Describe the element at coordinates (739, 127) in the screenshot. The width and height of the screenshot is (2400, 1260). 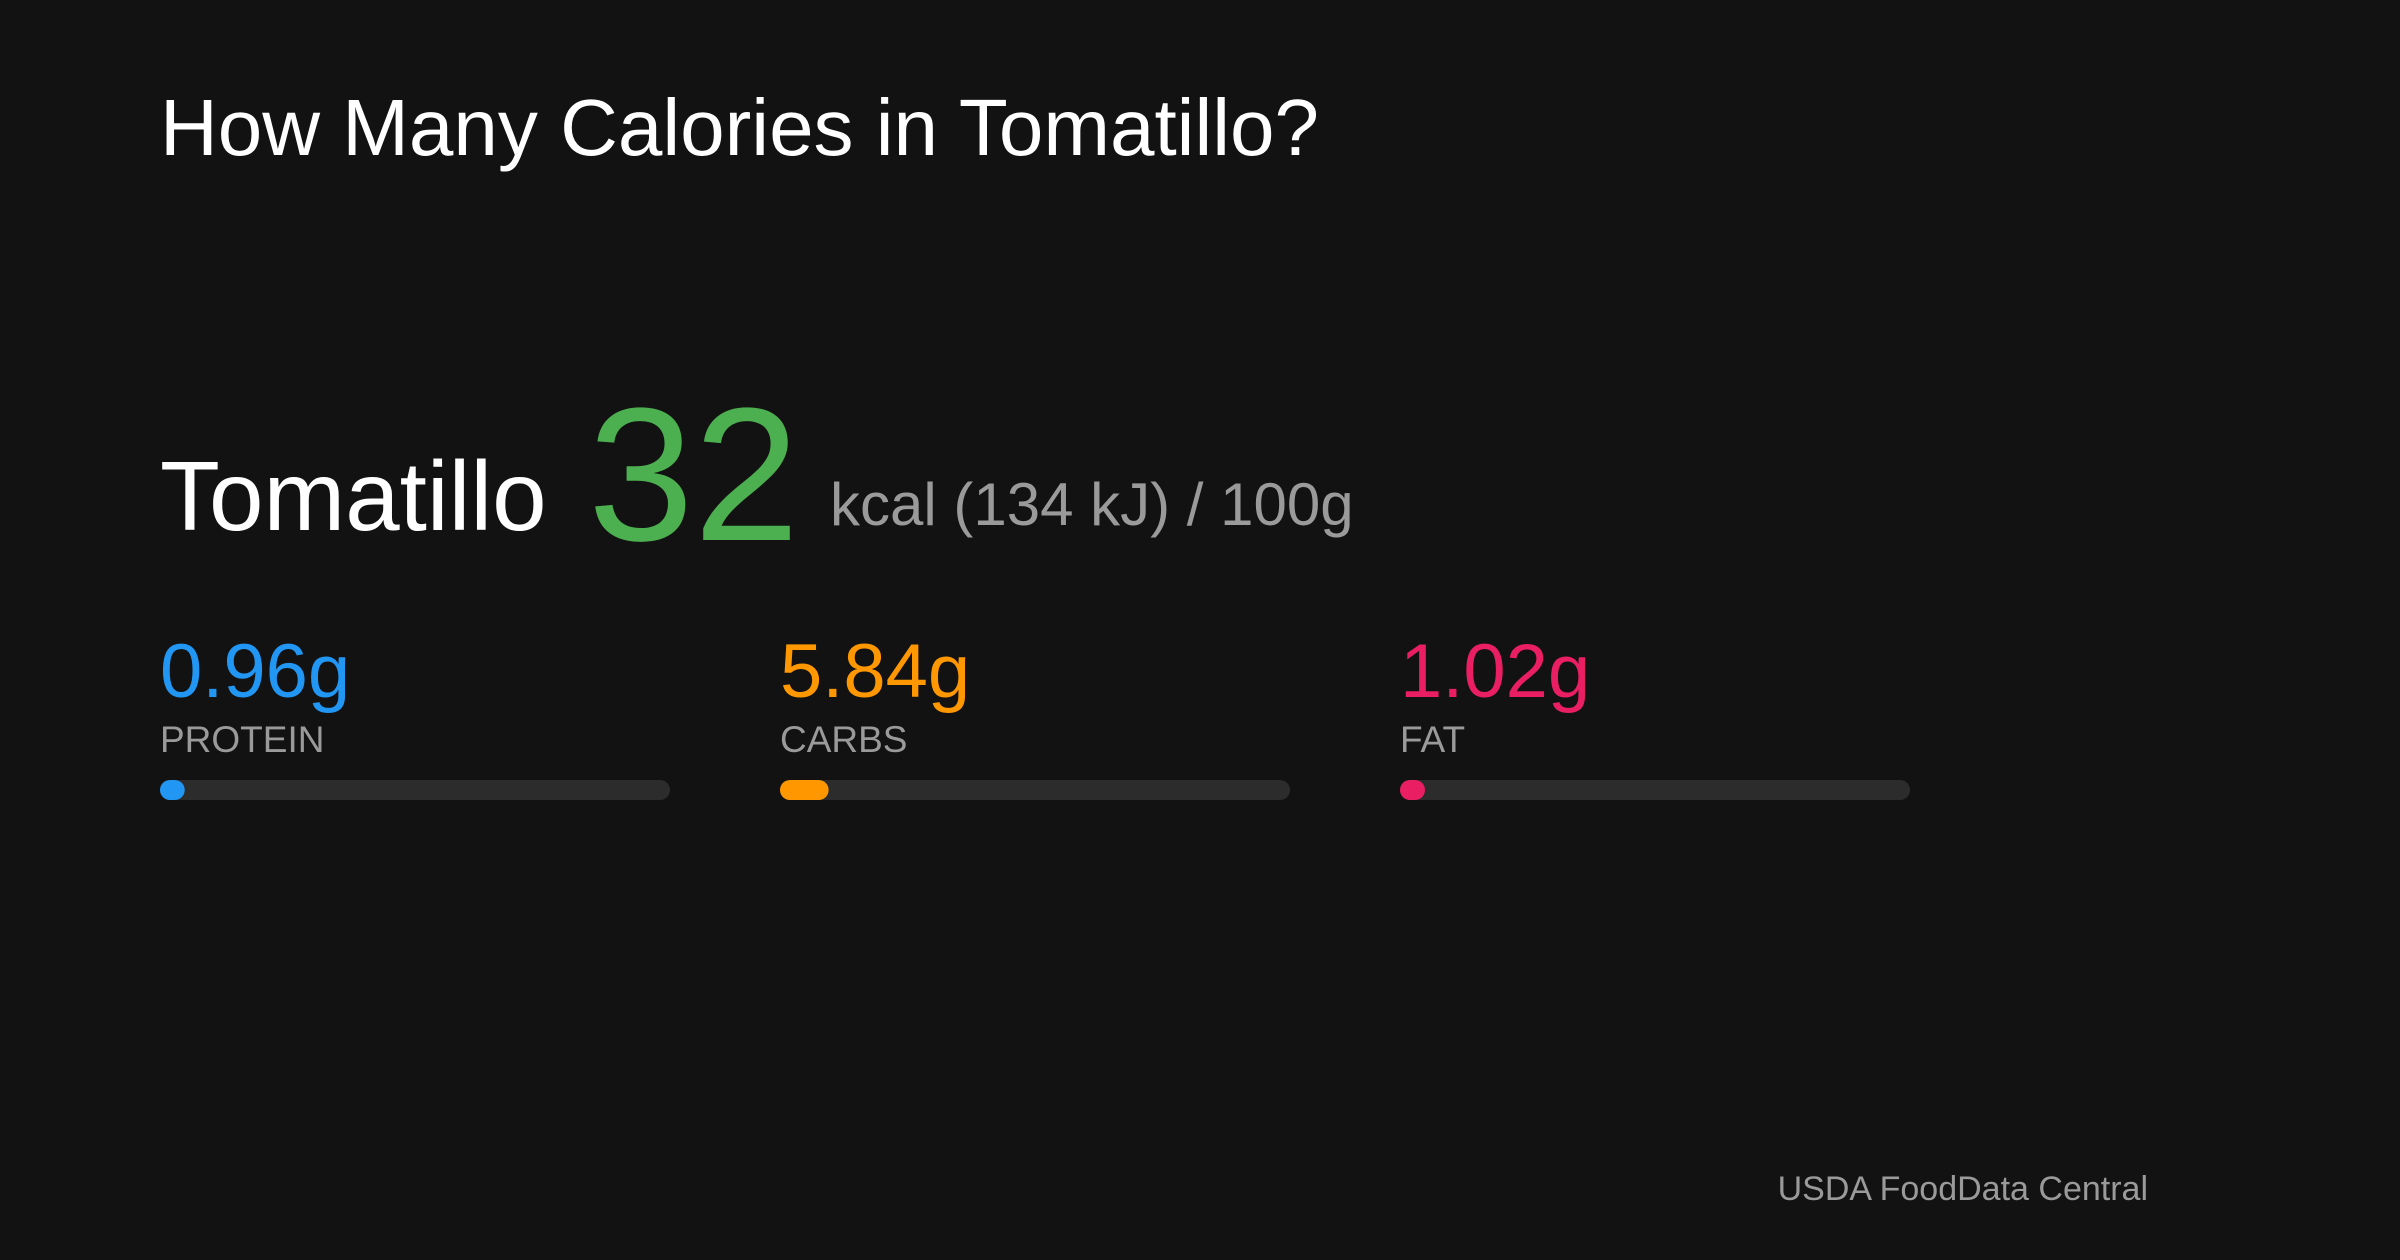
I see `title: How Many Calories in Tomatillo?` at that location.